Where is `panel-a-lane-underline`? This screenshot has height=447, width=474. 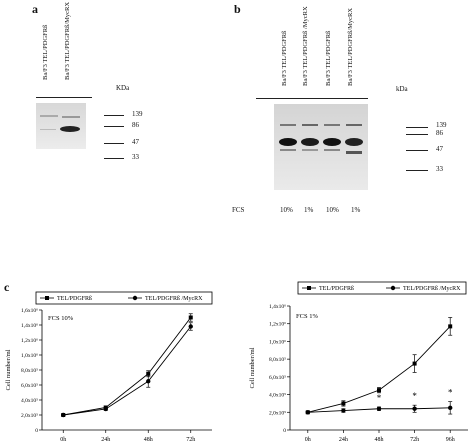 panel-a-lane-underline is located at coordinates (64, 97).